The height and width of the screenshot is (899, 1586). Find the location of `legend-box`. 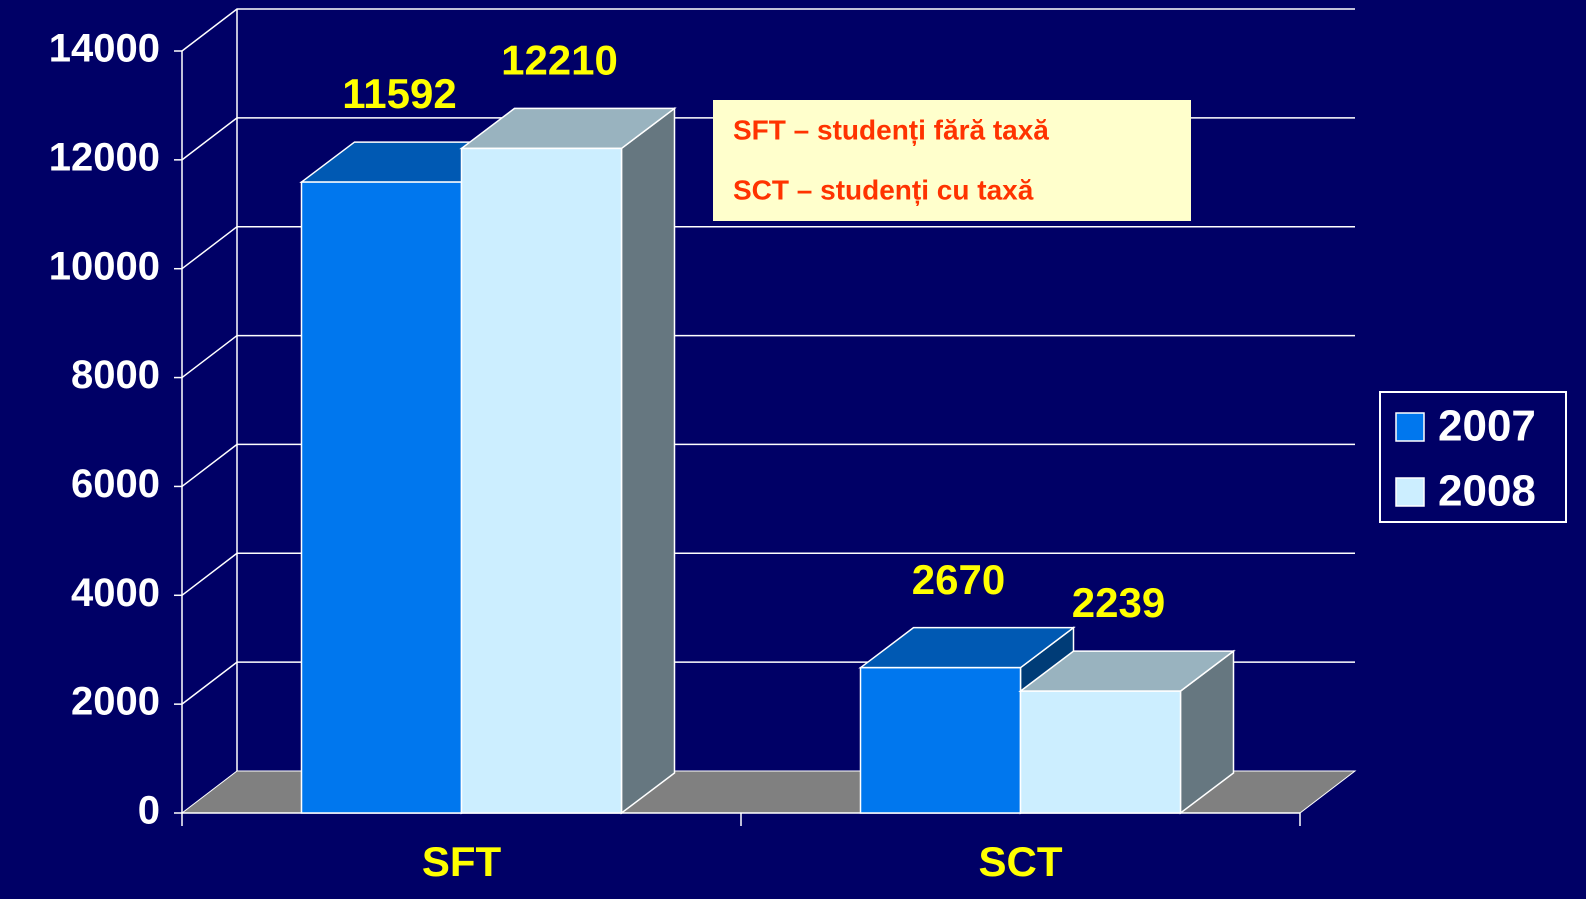

legend-box is located at coordinates (1473, 457).